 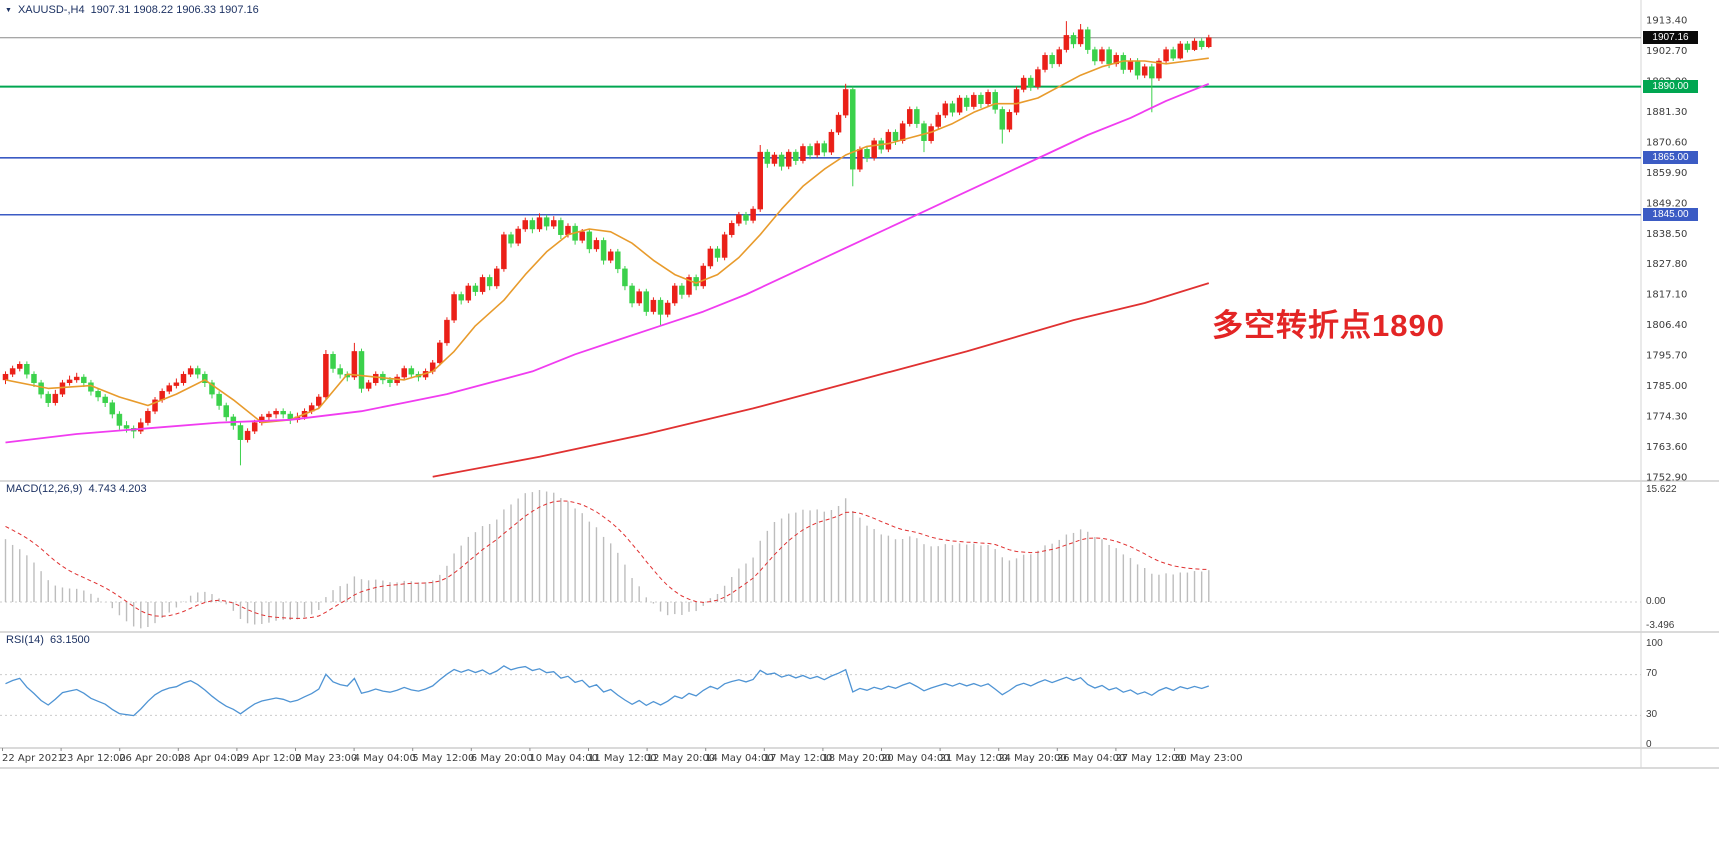 What do you see at coordinates (51, 10) in the screenshot?
I see `symbol-timeframe-label: XAUUSD-,H4` at bounding box center [51, 10].